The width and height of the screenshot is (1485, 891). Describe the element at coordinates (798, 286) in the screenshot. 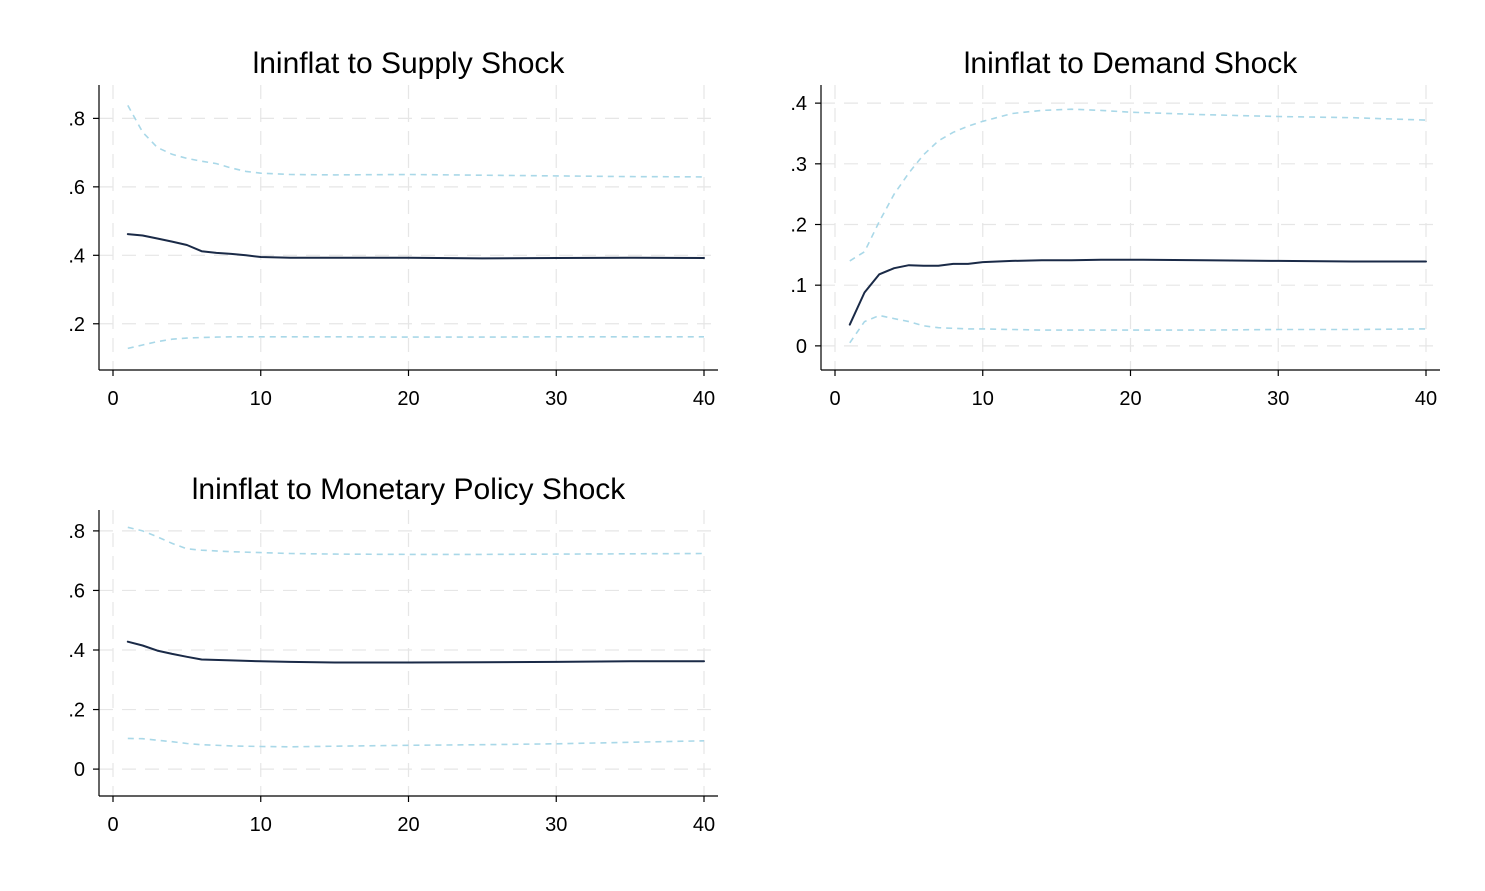

I see `y-tick-label: .1` at that location.